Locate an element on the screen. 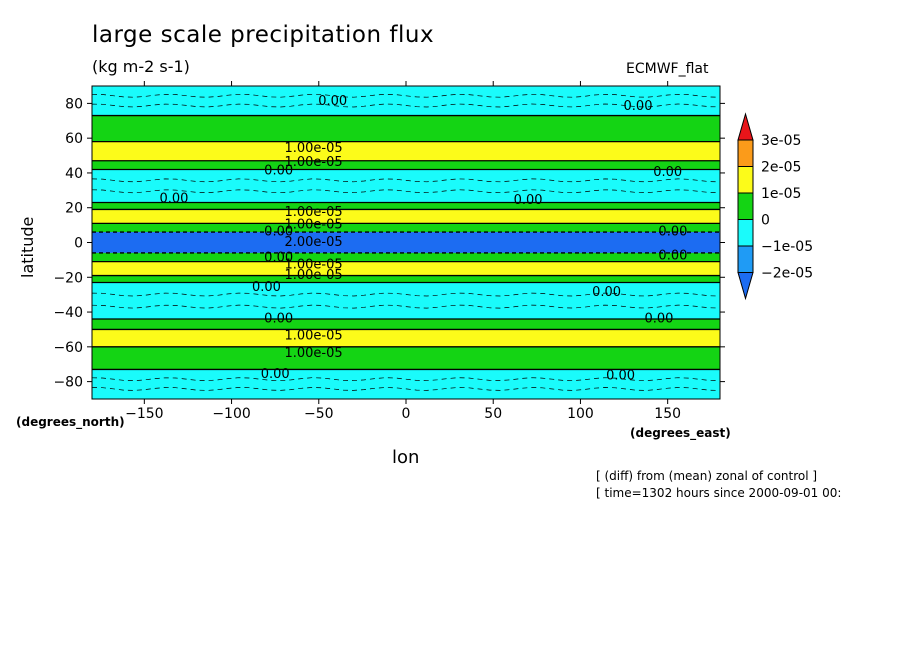 Image resolution: width=904 pixels, height=654 pixels. y-tick-label: −60 is located at coordinates (68, 348).